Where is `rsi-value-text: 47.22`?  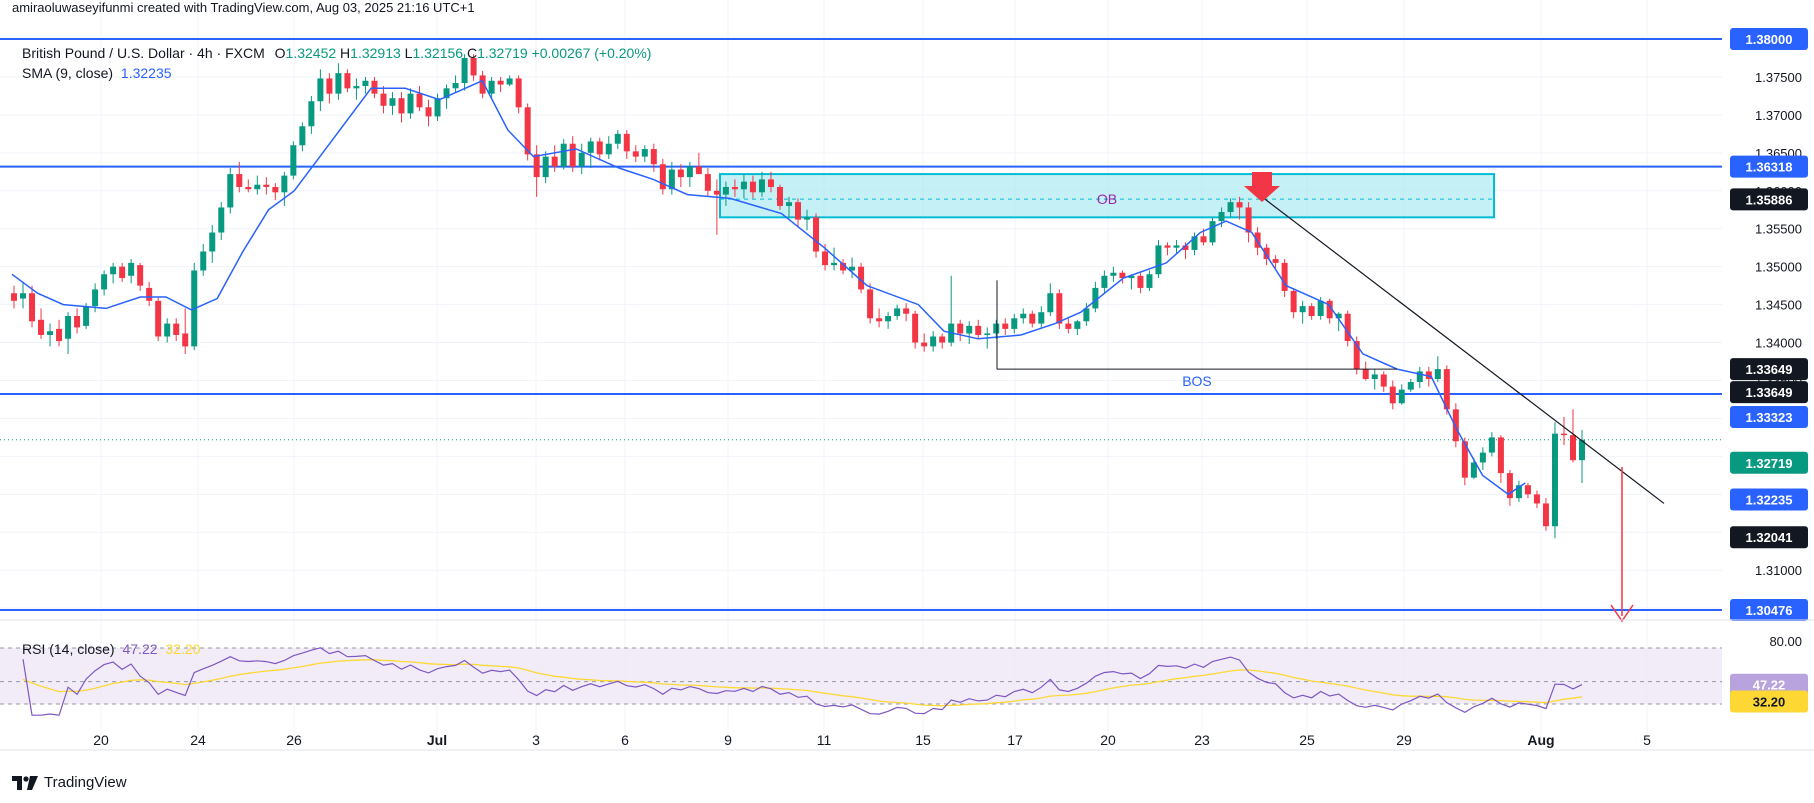
rsi-value-text: 47.22 is located at coordinates (1769, 685).